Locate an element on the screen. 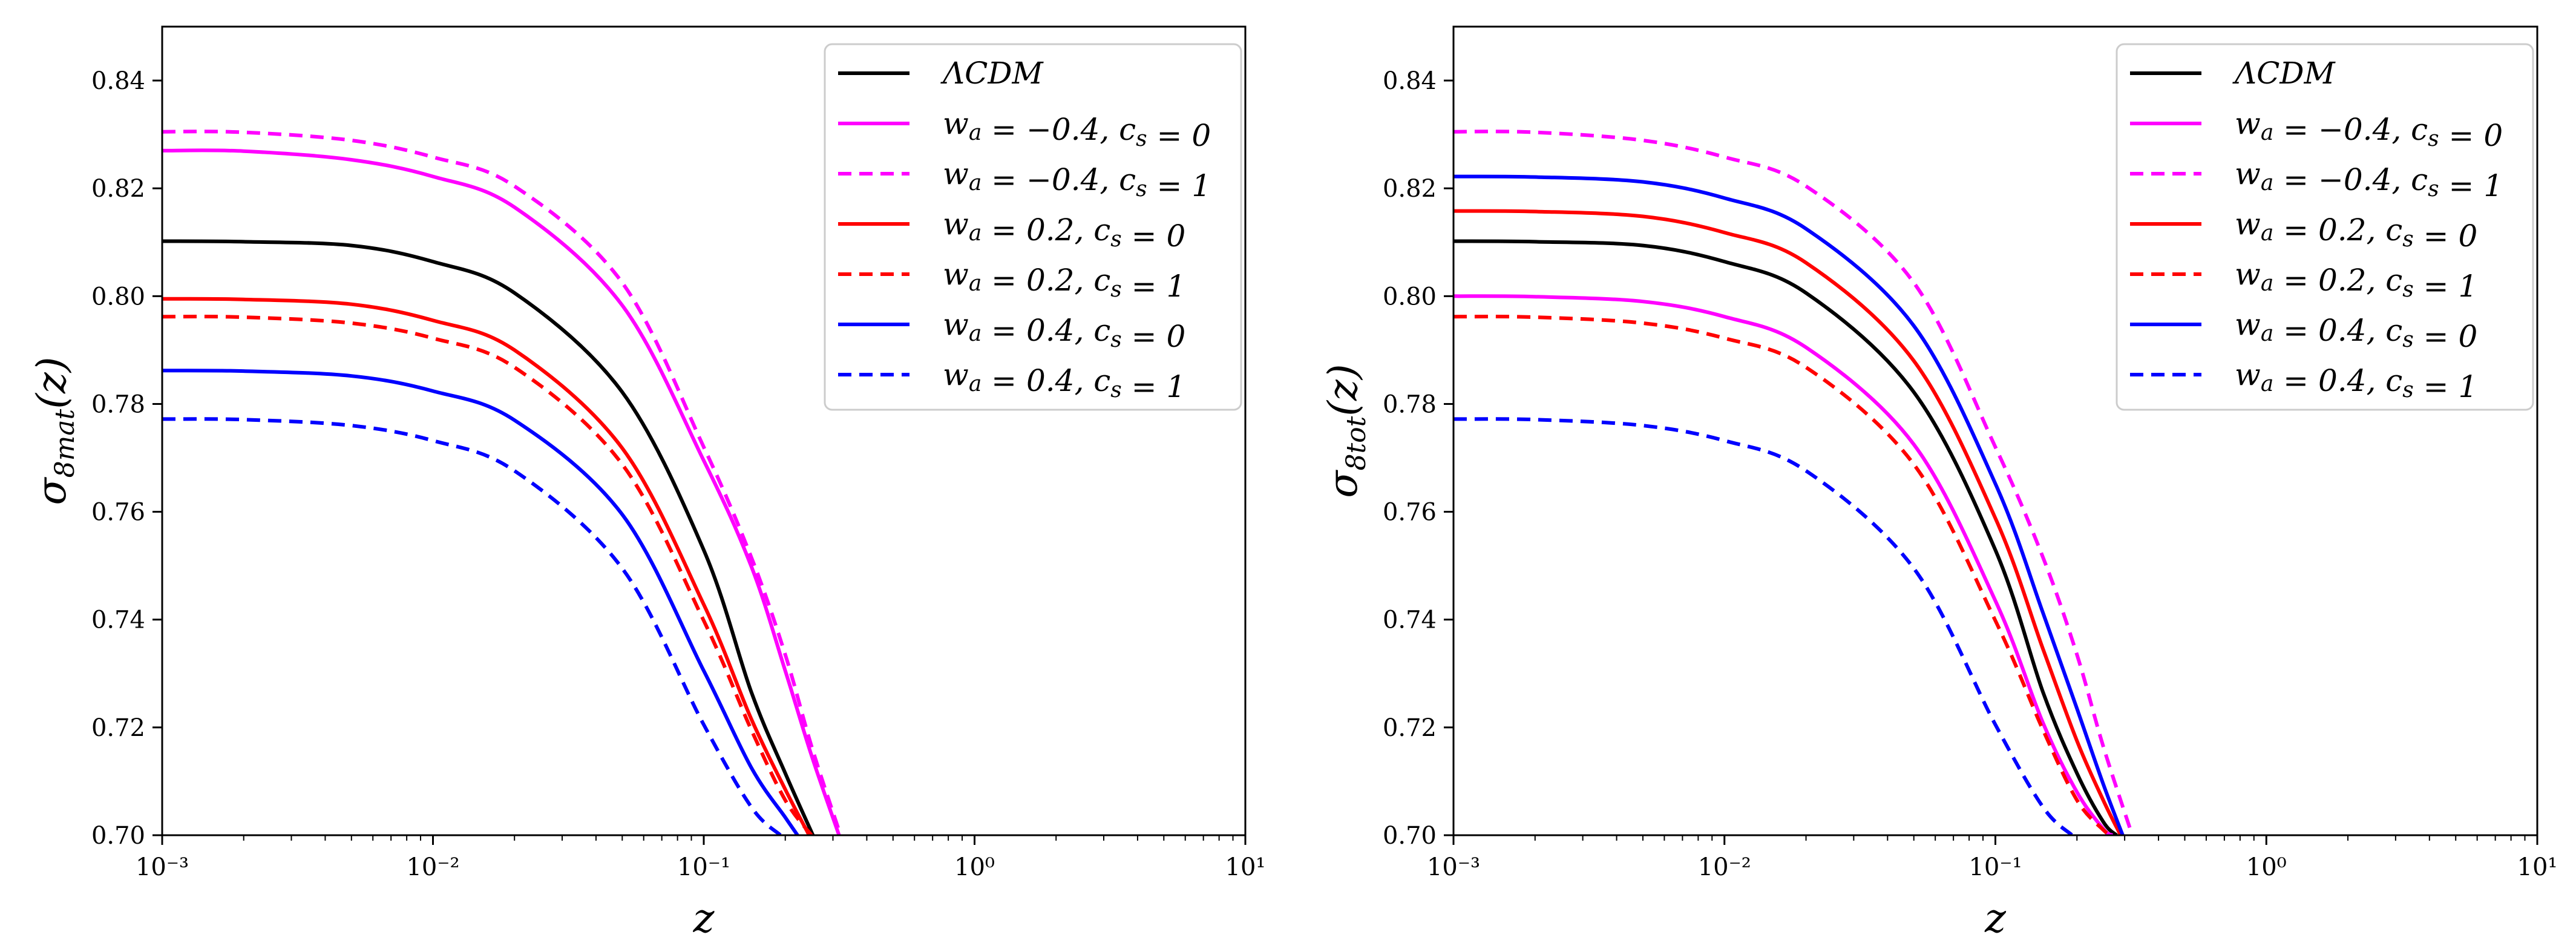  y-axis-label: σ8mat(z) is located at coordinates (54, 431).